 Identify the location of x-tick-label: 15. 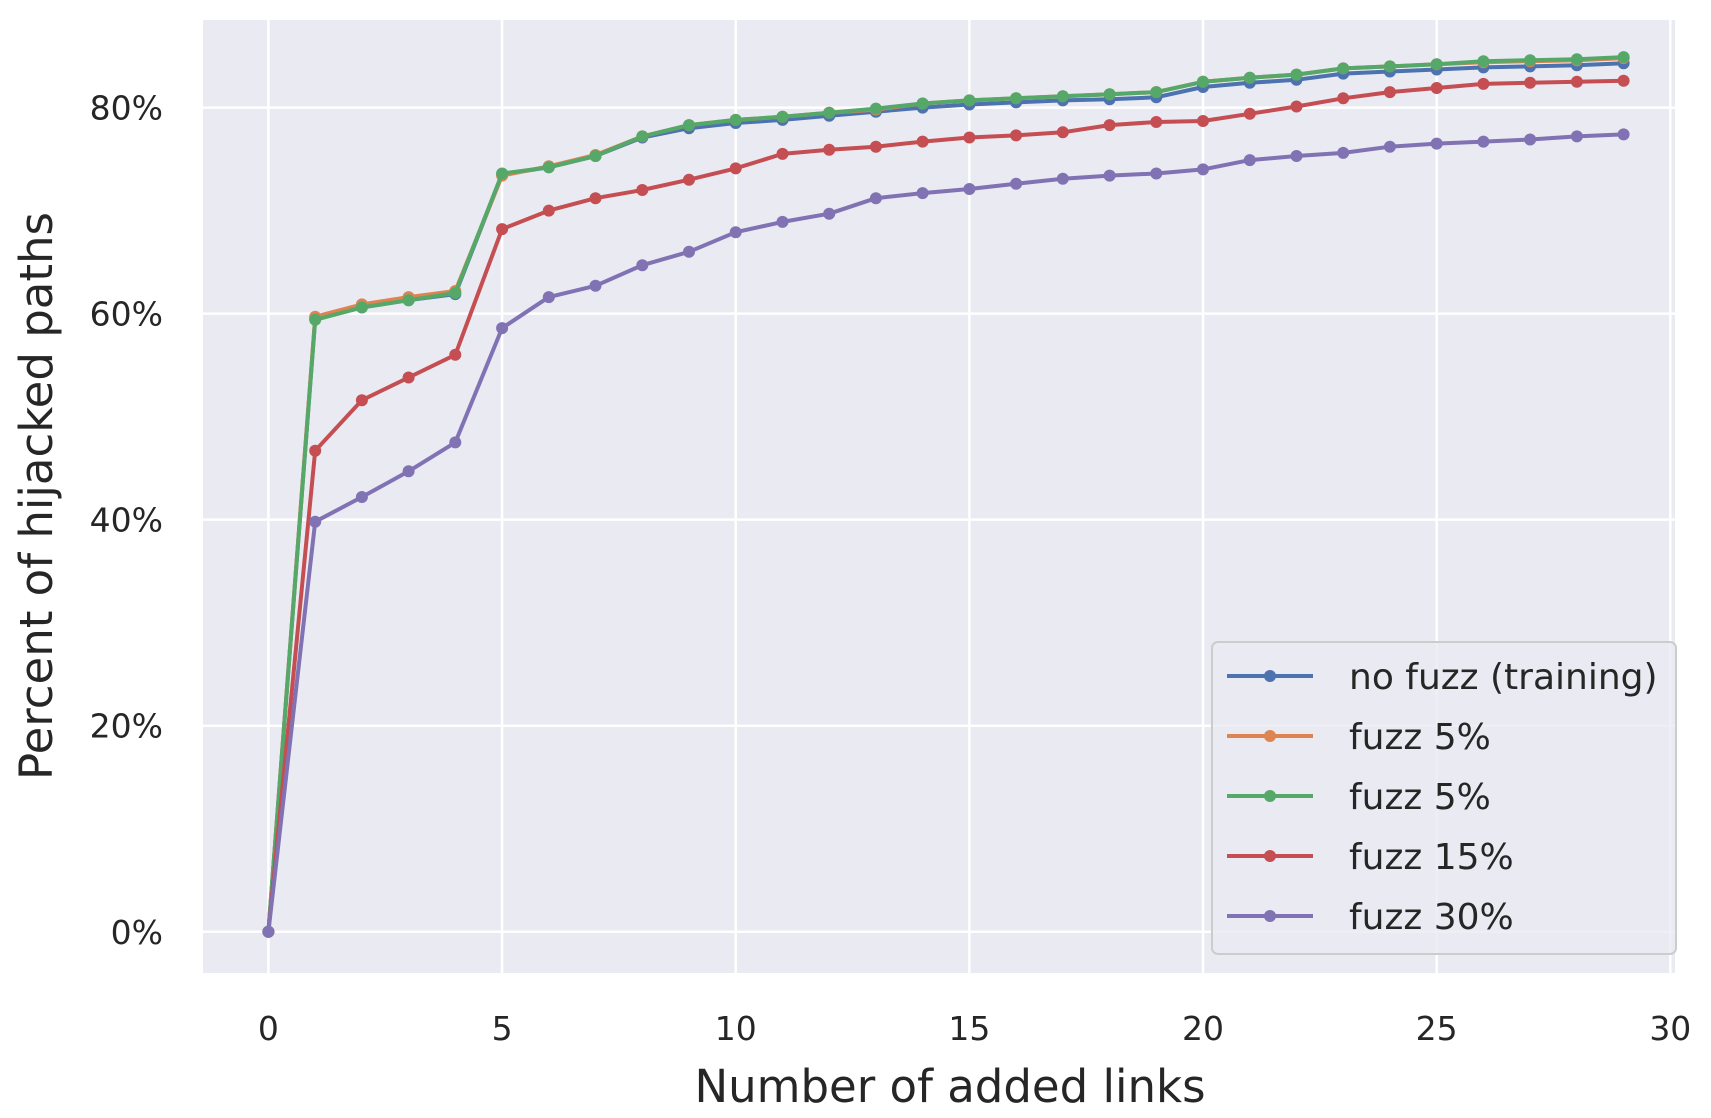
(969, 1028).